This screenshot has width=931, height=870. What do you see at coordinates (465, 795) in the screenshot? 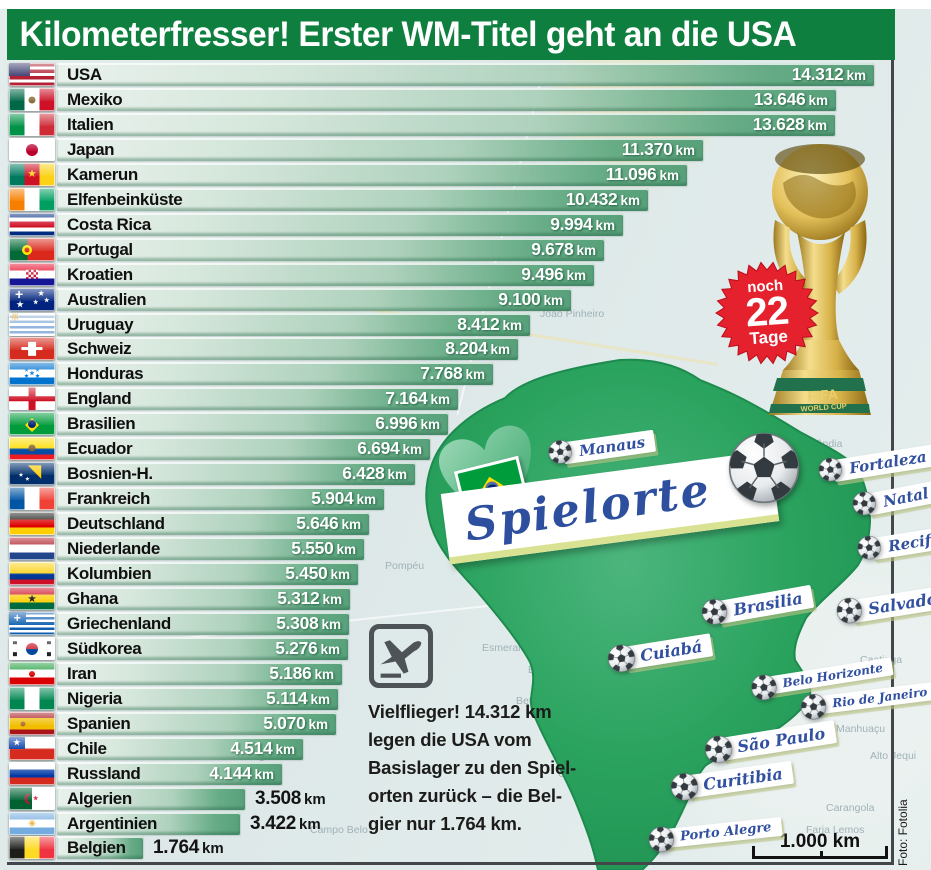
I see `note-line: orten zurück – die Bel-` at bounding box center [465, 795].